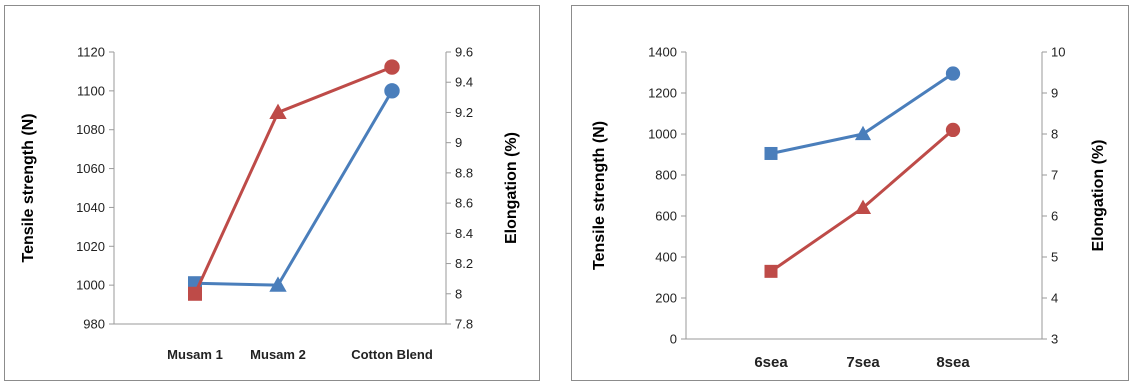  I want to click on c0-y-tick-label: 980, so click(94, 324).